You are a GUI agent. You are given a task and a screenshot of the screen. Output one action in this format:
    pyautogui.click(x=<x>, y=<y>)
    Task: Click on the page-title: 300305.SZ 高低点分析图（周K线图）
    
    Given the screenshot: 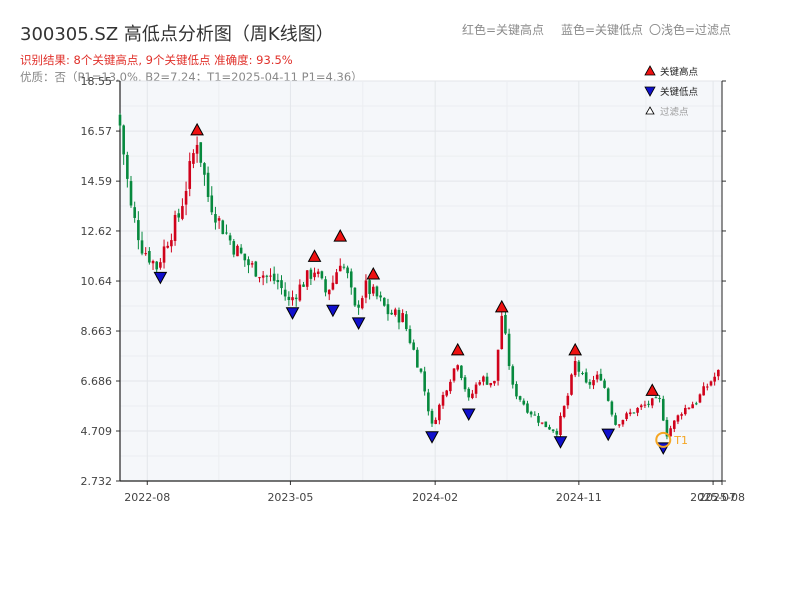 What is the action you would take?
    pyautogui.click(x=177, y=34)
    